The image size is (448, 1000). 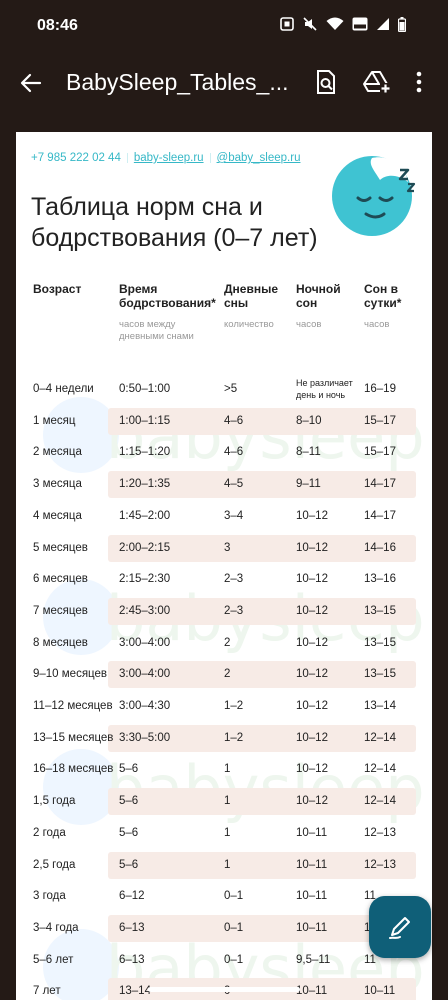 I want to click on watermark: babysleep, so click(x=234, y=435).